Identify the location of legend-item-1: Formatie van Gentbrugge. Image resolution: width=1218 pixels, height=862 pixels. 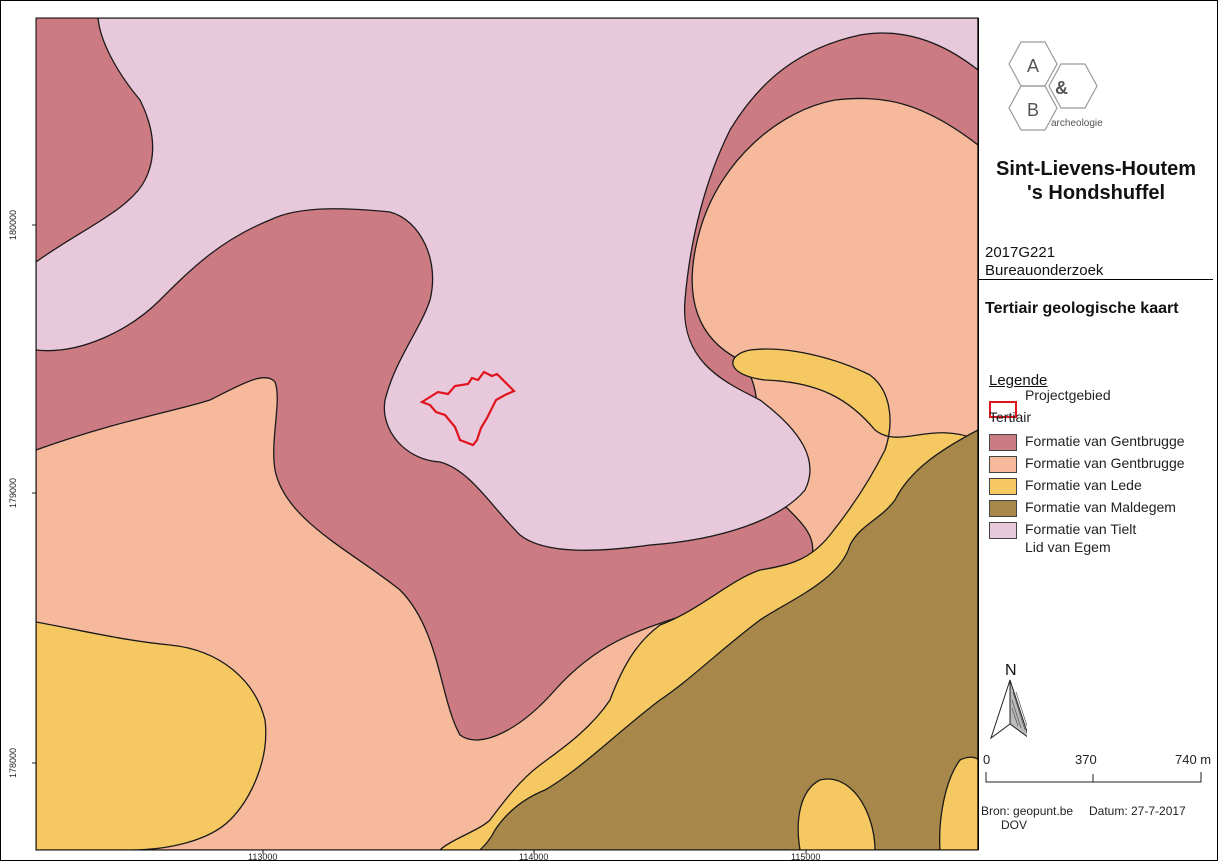
(1100, 442).